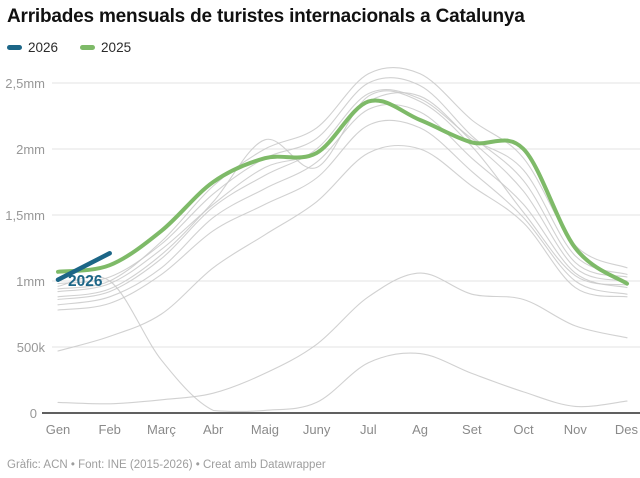 The height and width of the screenshot is (478, 640). Describe the element at coordinates (88, 47) in the screenshot. I see `legend-swatch-2025-icon` at that location.